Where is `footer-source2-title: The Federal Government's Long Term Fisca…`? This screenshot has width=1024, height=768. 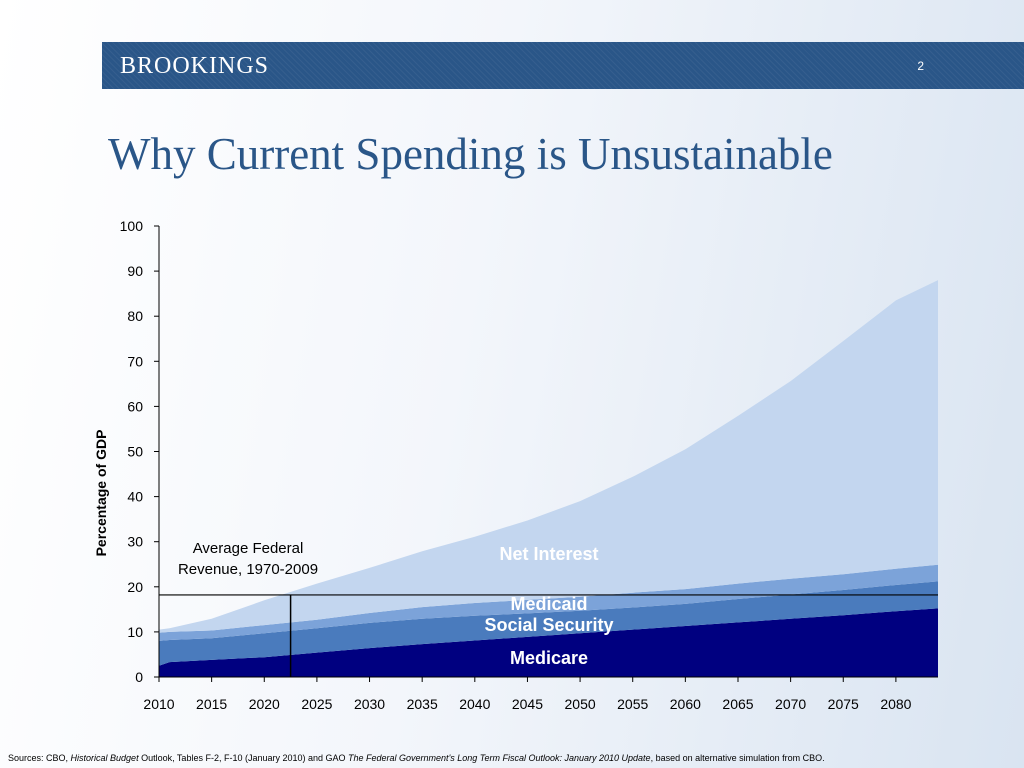 footer-source2-title: The Federal Government's Long Term Fisca… is located at coordinates (499, 758).